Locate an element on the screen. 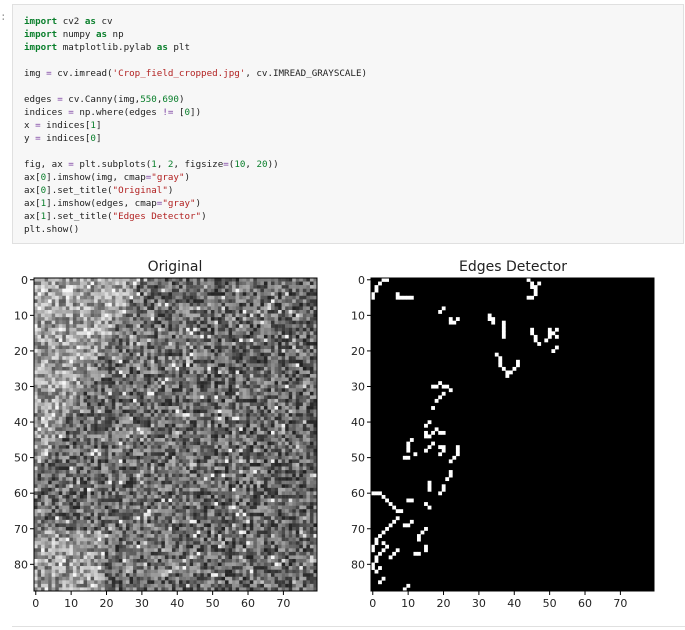 This screenshot has width=685, height=630. y-tick-label: 20 is located at coordinates (358, 351).